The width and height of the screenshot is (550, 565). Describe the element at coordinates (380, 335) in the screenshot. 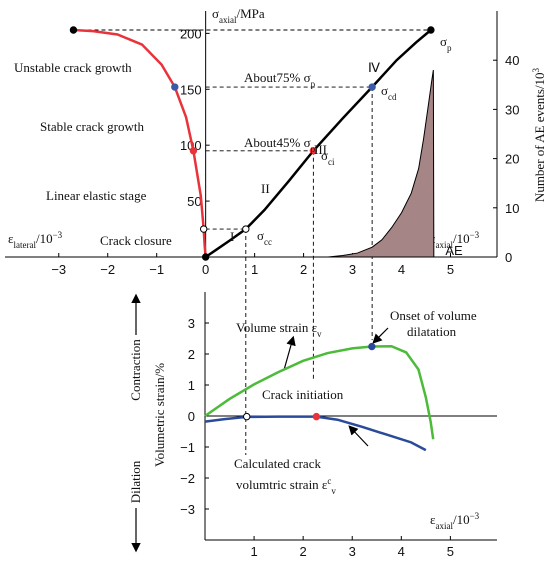

I see `arrow` at that location.